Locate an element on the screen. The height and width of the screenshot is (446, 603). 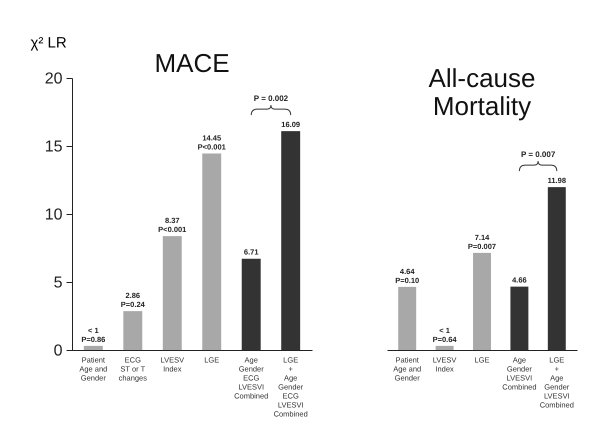
y-tick-label: 15 is located at coordinates (53, 147).